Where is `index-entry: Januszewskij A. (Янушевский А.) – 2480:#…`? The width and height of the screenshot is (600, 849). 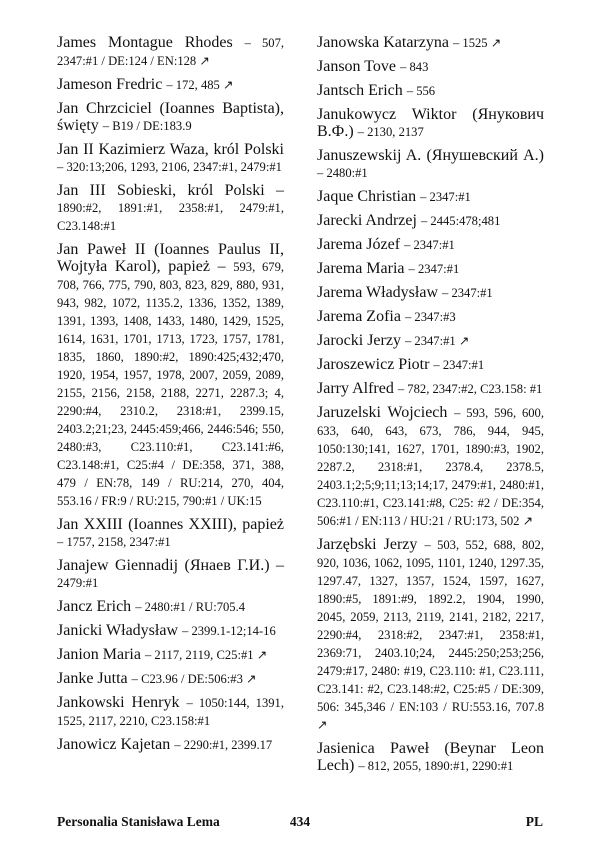 index-entry: Januszewskij A. (Янушевский А.) – 2480:#… is located at coordinates (430, 164).